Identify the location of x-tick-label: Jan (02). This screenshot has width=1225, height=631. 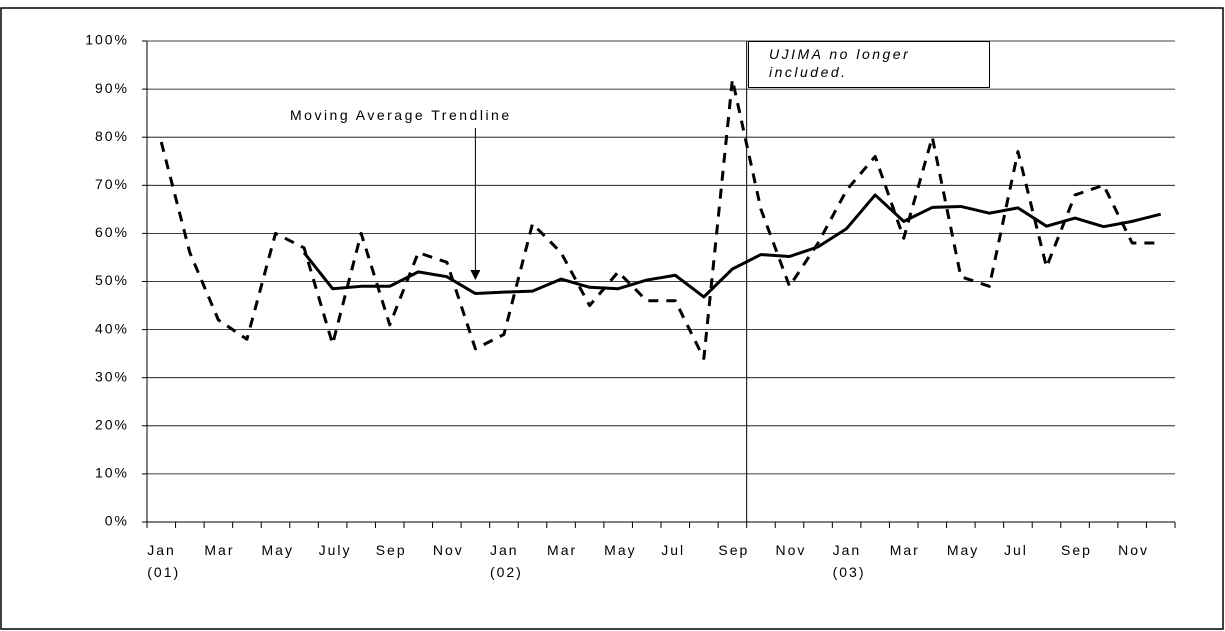
(506, 561).